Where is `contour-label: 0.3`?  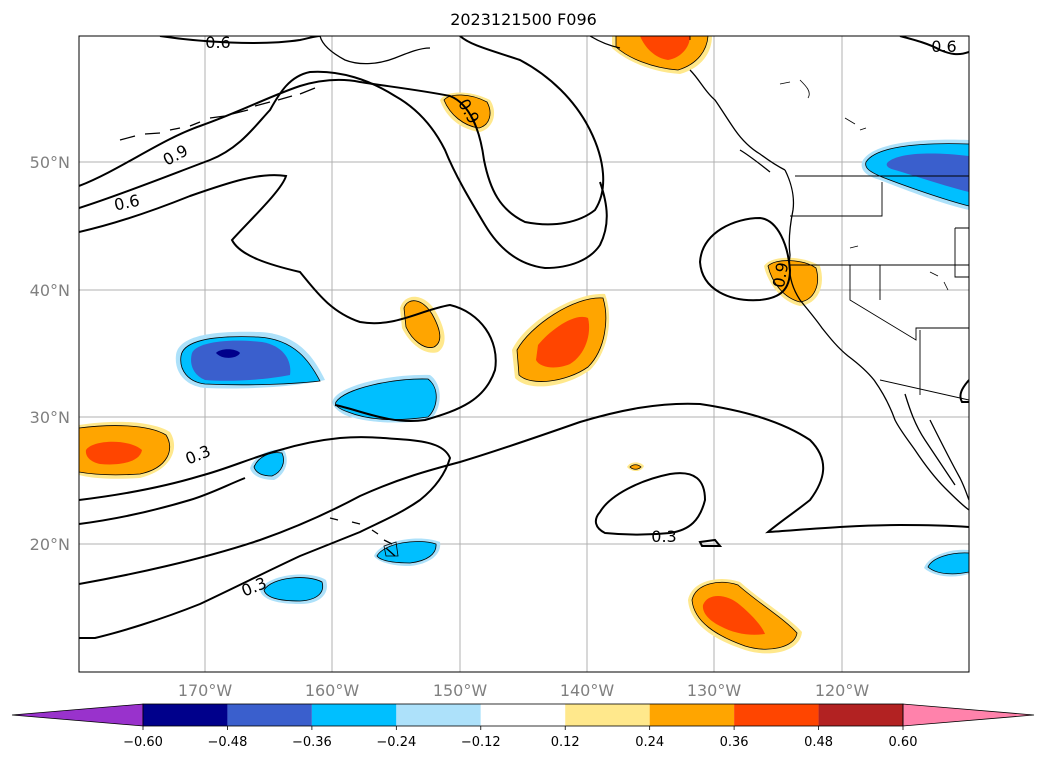 contour-label: 0.3 is located at coordinates (663, 536).